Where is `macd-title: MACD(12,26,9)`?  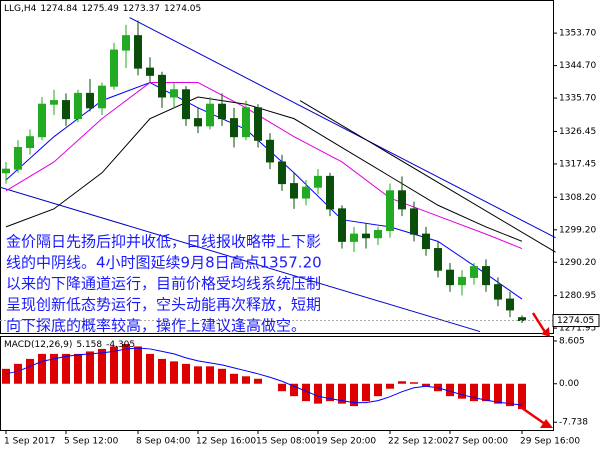
macd-title: MACD(12,26,9) is located at coordinates (38, 345).